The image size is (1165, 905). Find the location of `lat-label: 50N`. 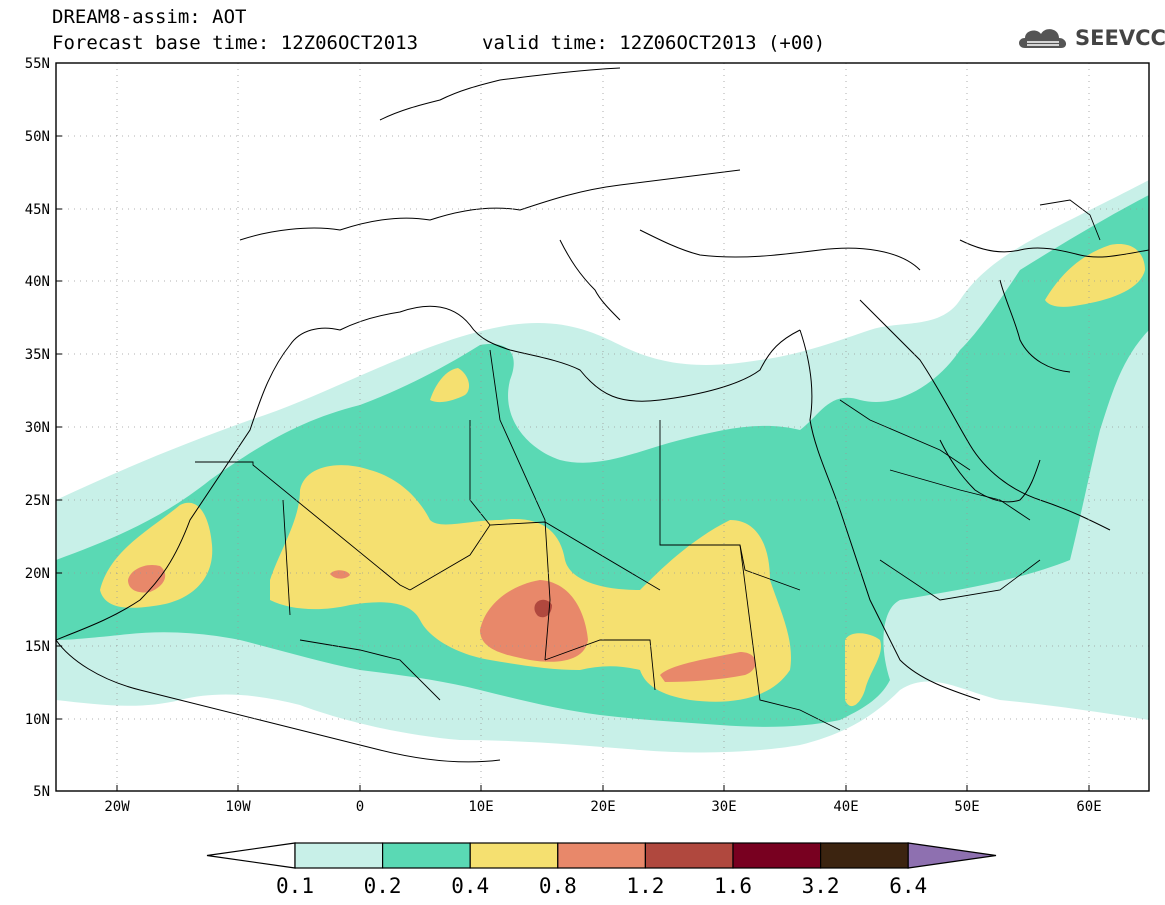

lat-label: 50N is located at coordinates (37, 137).